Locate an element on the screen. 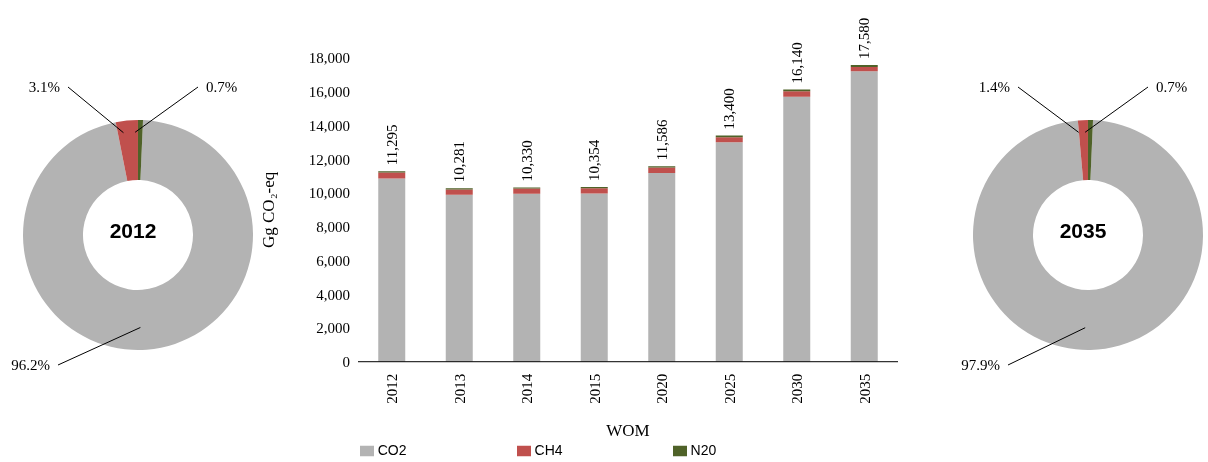  x-tick-label: 2035 is located at coordinates (864, 388).